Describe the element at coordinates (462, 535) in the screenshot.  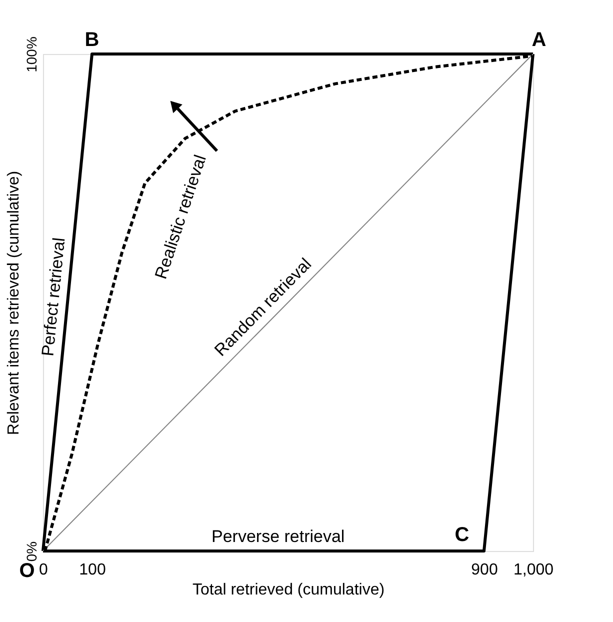
I see `annotation: C` at that location.